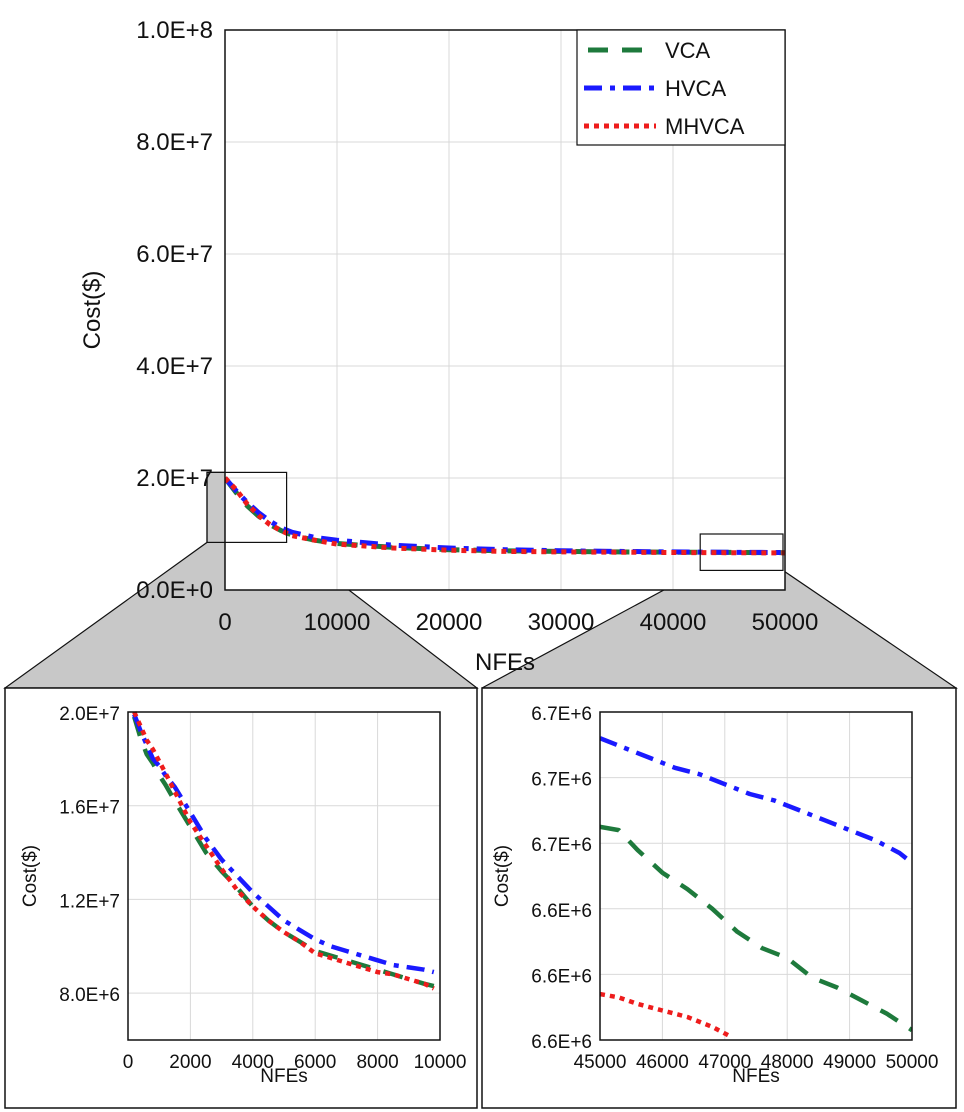 The image size is (964, 1112). What do you see at coordinates (741, 552) in the screenshot?
I see `zoom-box-inset-right` at bounding box center [741, 552].